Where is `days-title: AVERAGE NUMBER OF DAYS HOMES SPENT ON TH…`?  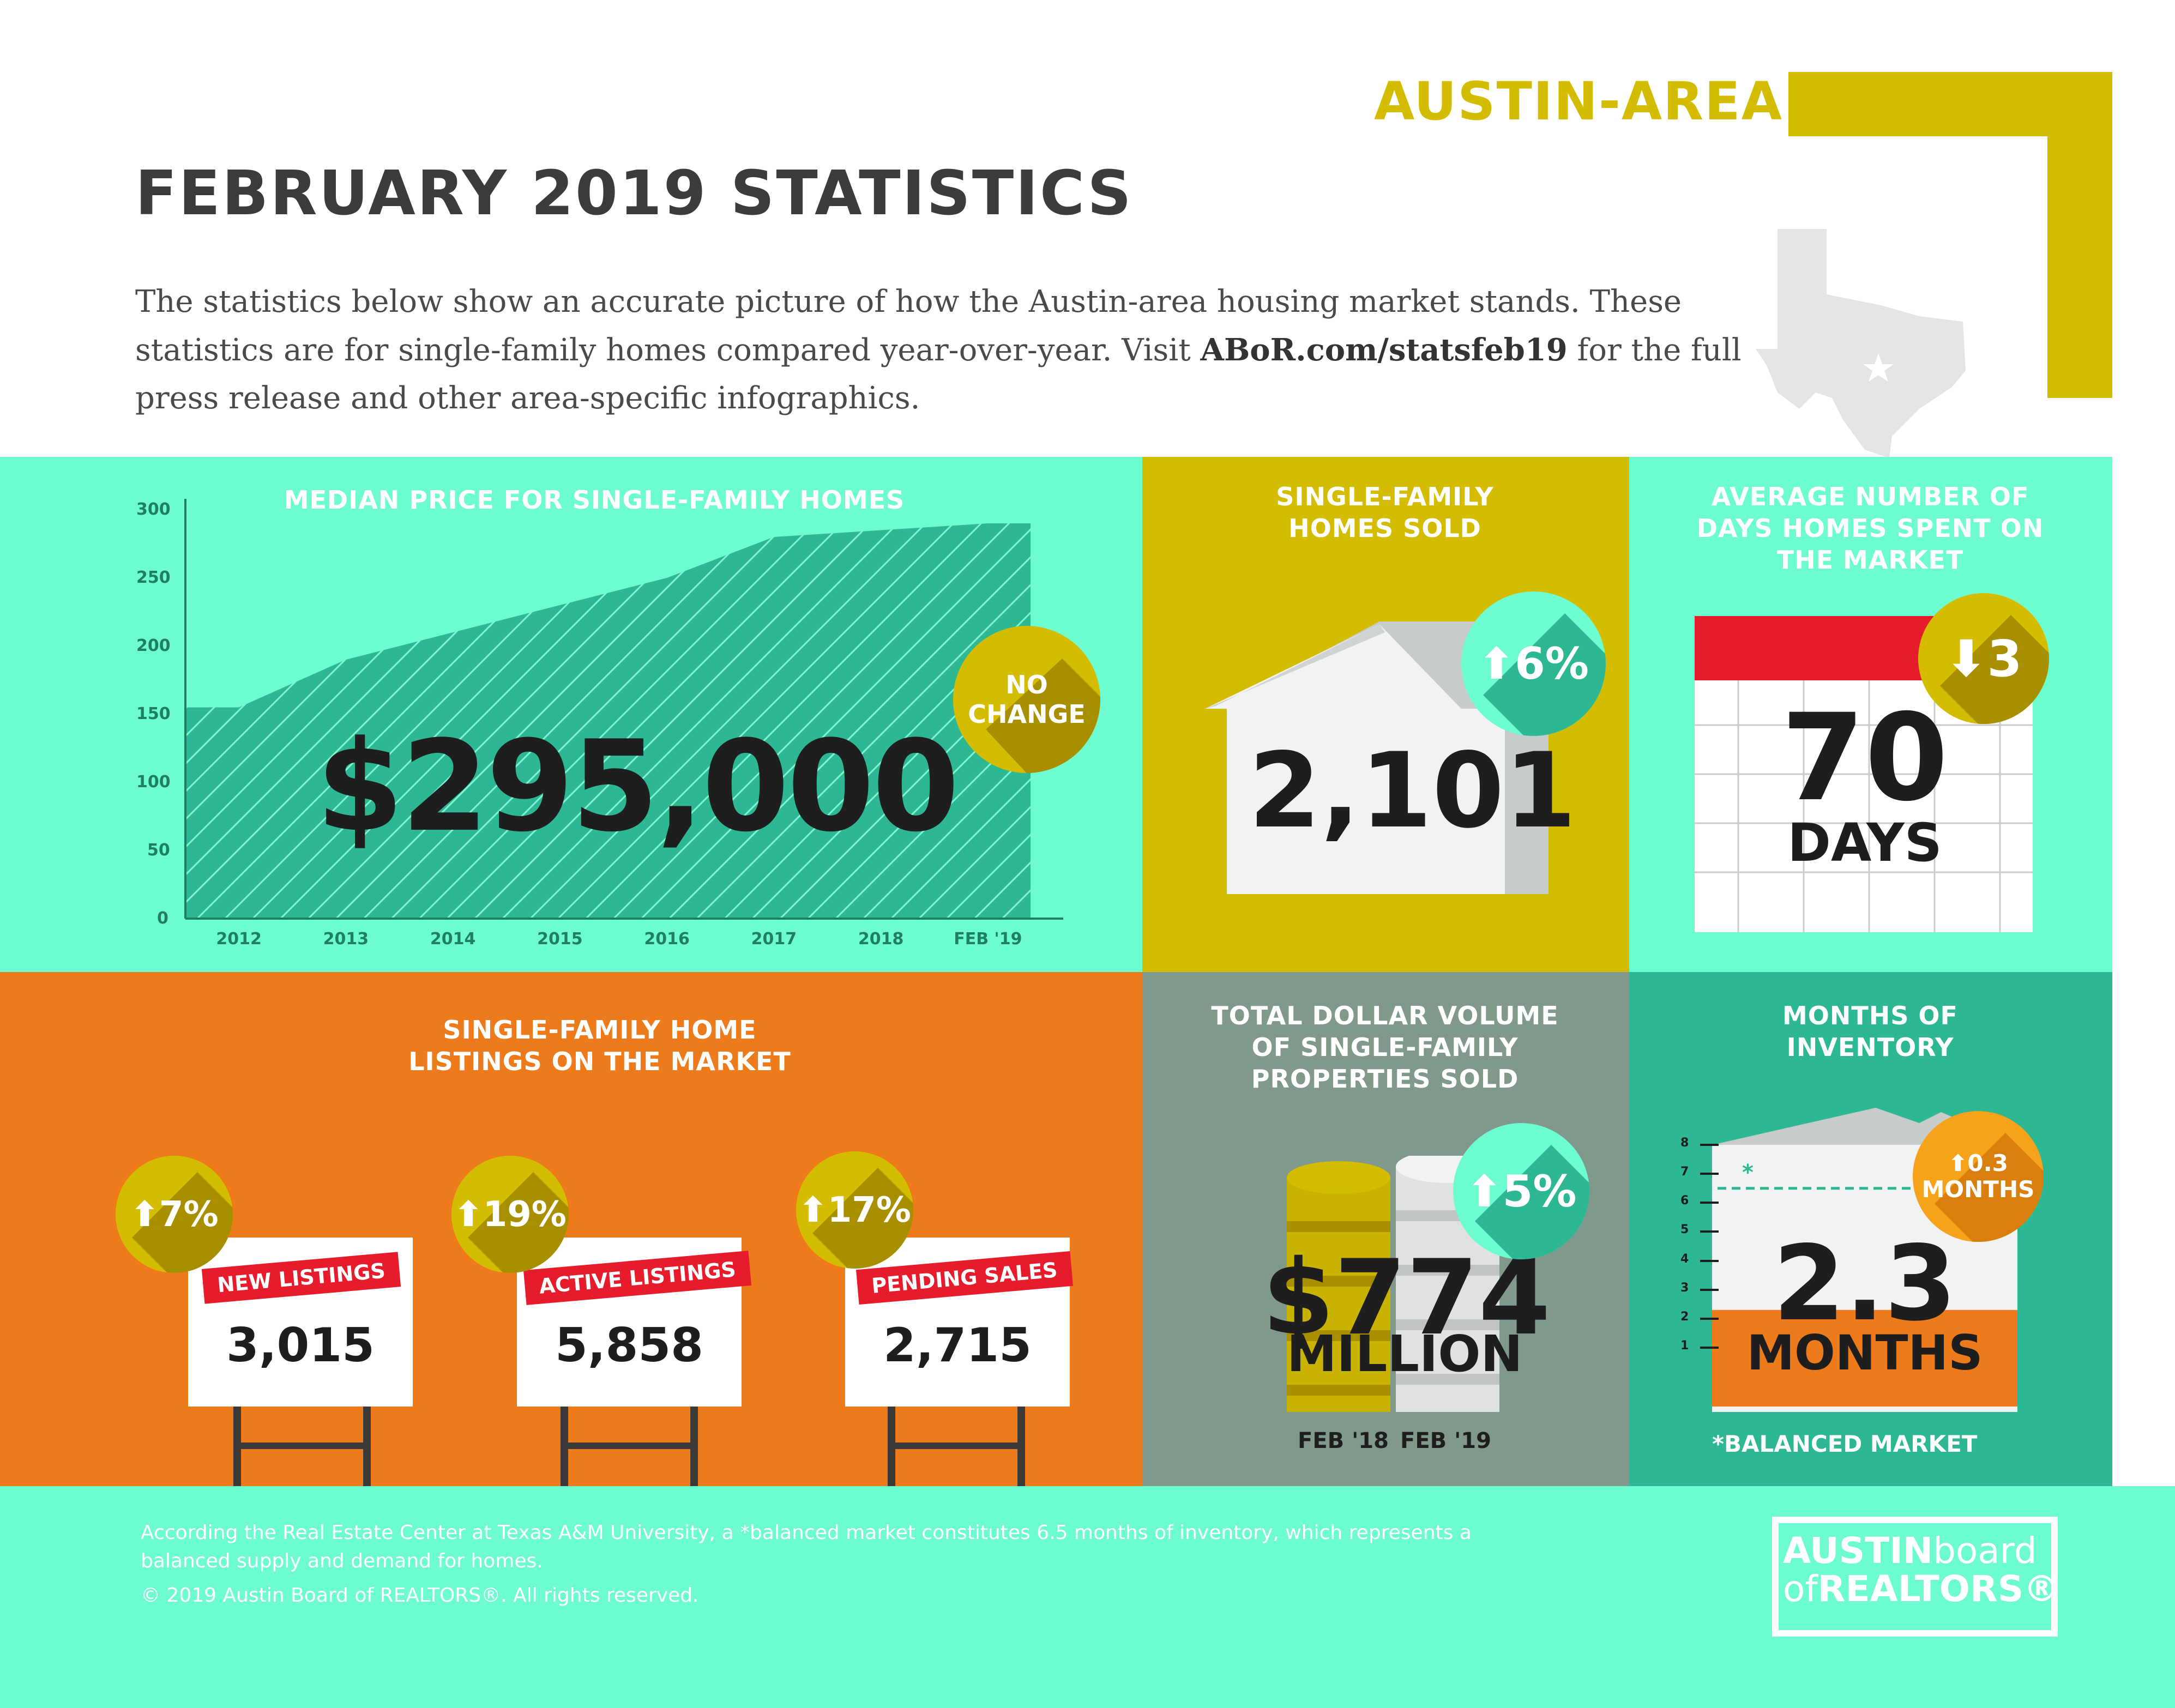
days-title: AVERAGE NUMBER OF DAYS HOMES SPENT ON TH… is located at coordinates (1870, 528).